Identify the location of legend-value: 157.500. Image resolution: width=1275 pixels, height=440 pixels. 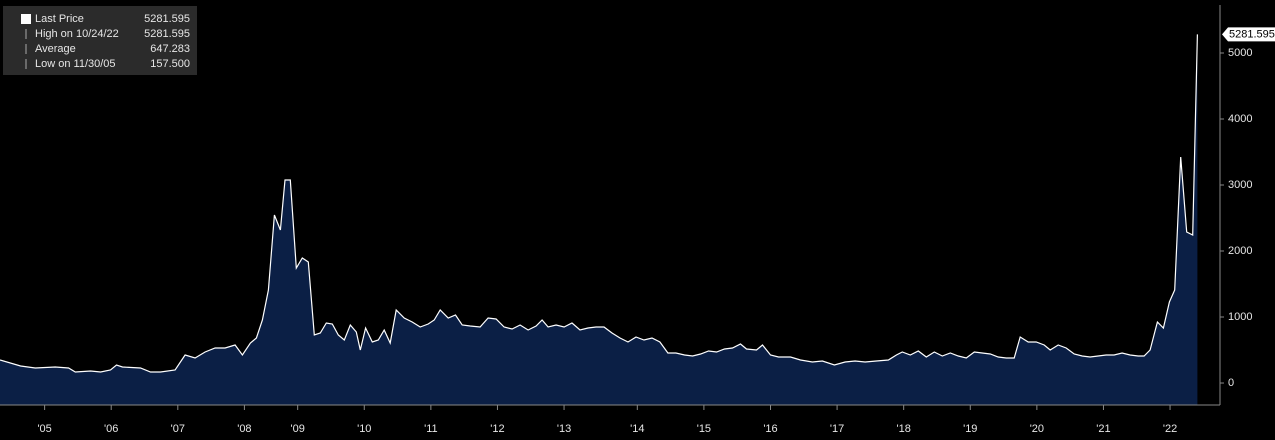
(170, 64).